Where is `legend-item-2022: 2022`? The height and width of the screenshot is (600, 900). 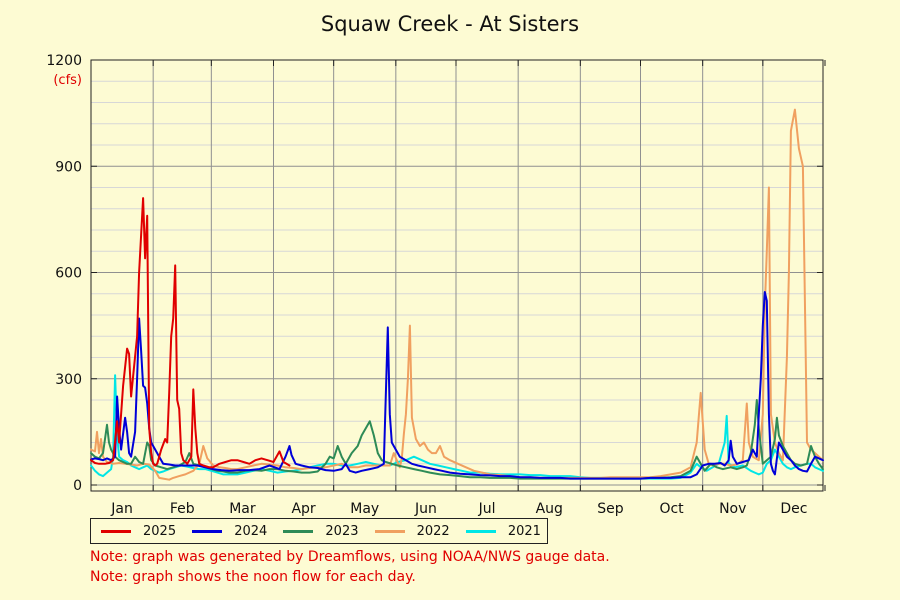
legend-item-2022: 2022 is located at coordinates (410, 531).